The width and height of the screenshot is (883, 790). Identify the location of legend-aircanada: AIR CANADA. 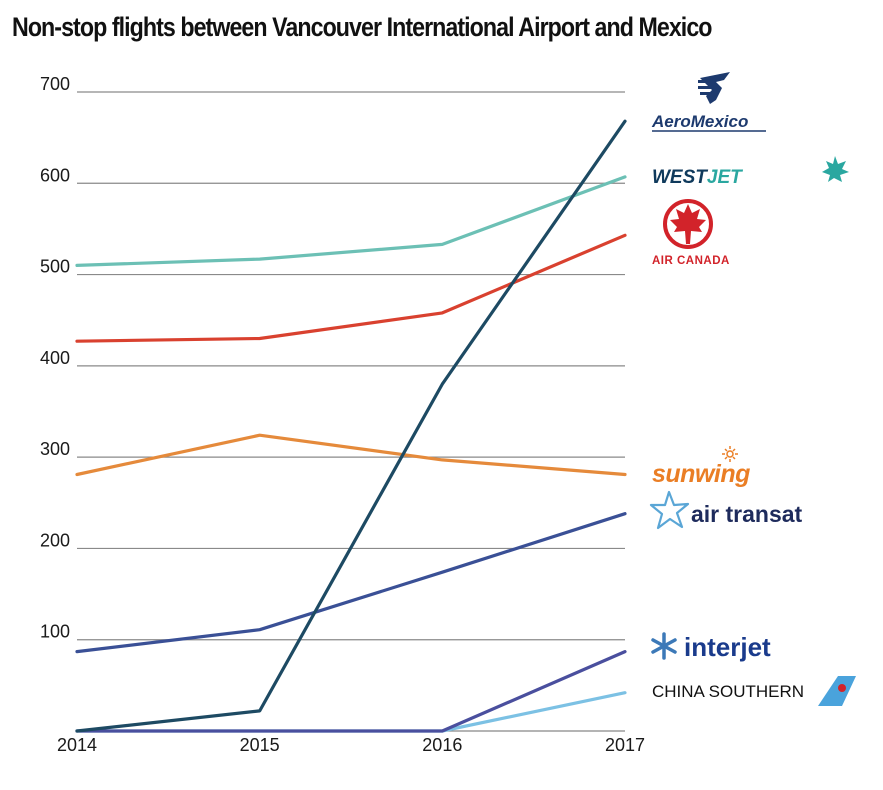
(691, 233).